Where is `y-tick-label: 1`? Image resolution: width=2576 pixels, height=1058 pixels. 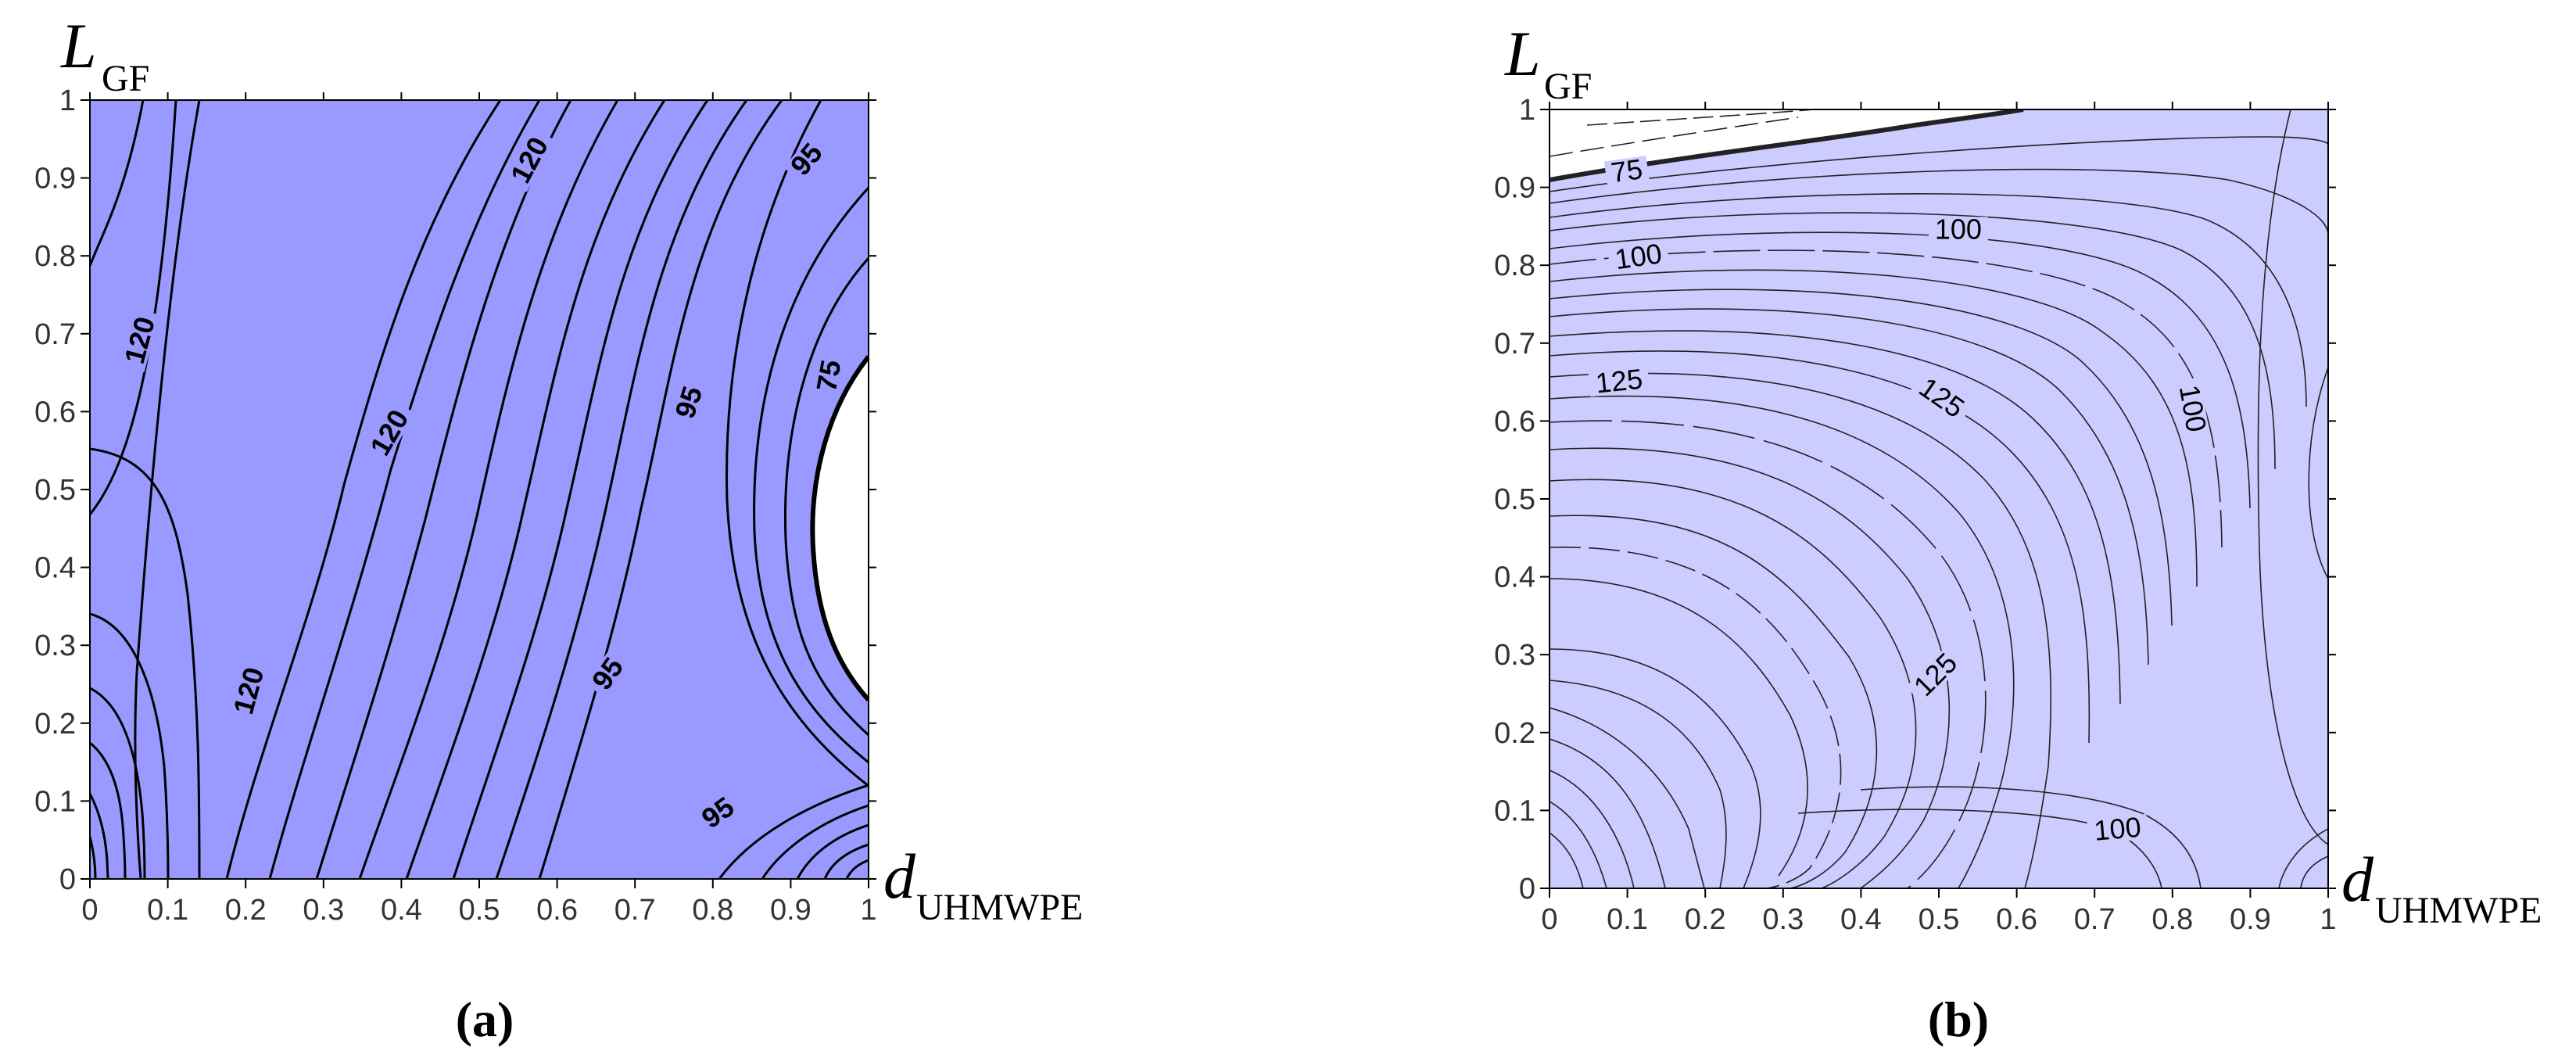 y-tick-label: 1 is located at coordinates (1527, 111).